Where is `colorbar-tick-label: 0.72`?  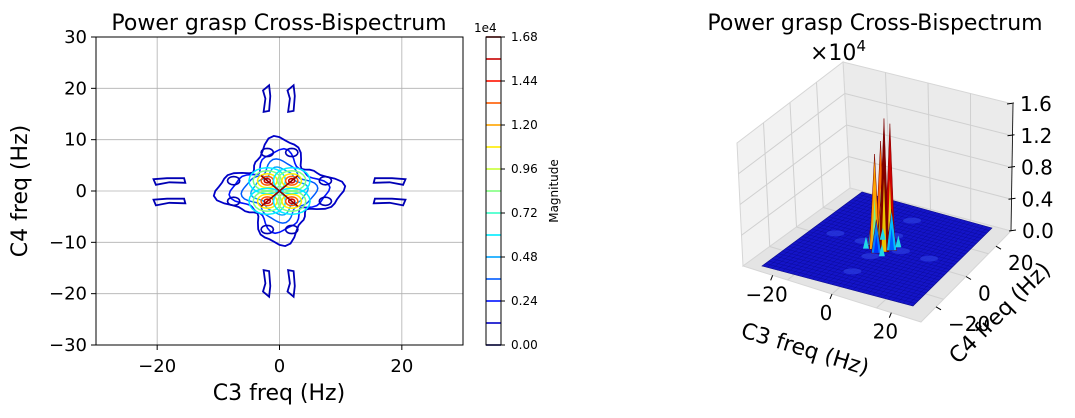
colorbar-tick-label: 0.72 is located at coordinates (524, 213).